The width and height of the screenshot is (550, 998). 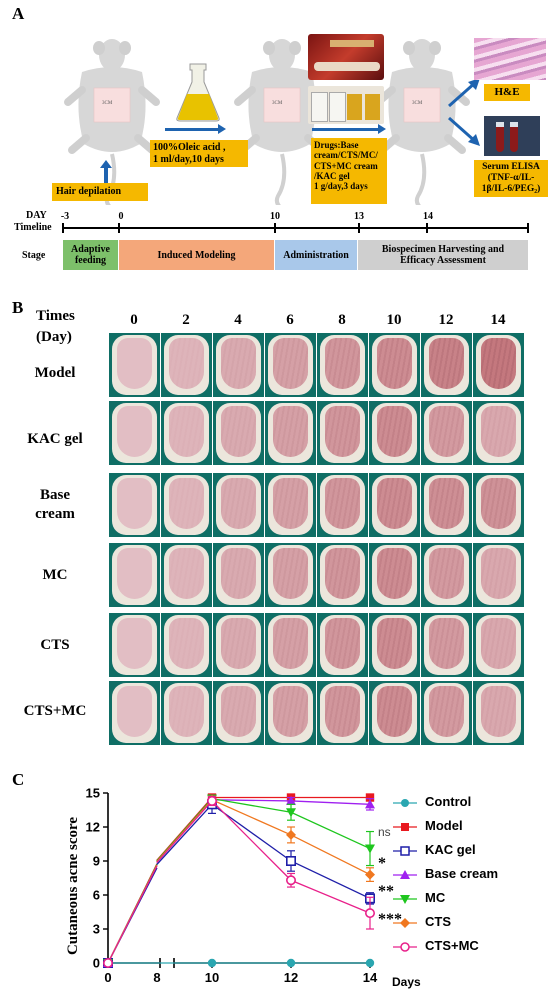 I want to click on point-mc, so click(x=370, y=849).